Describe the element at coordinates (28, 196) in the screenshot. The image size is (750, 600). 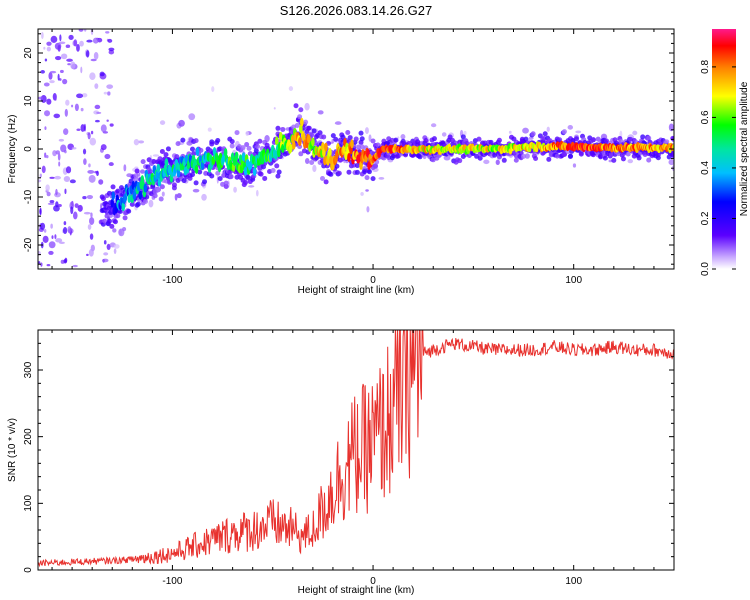
I see `y-tick-label: -10` at that location.